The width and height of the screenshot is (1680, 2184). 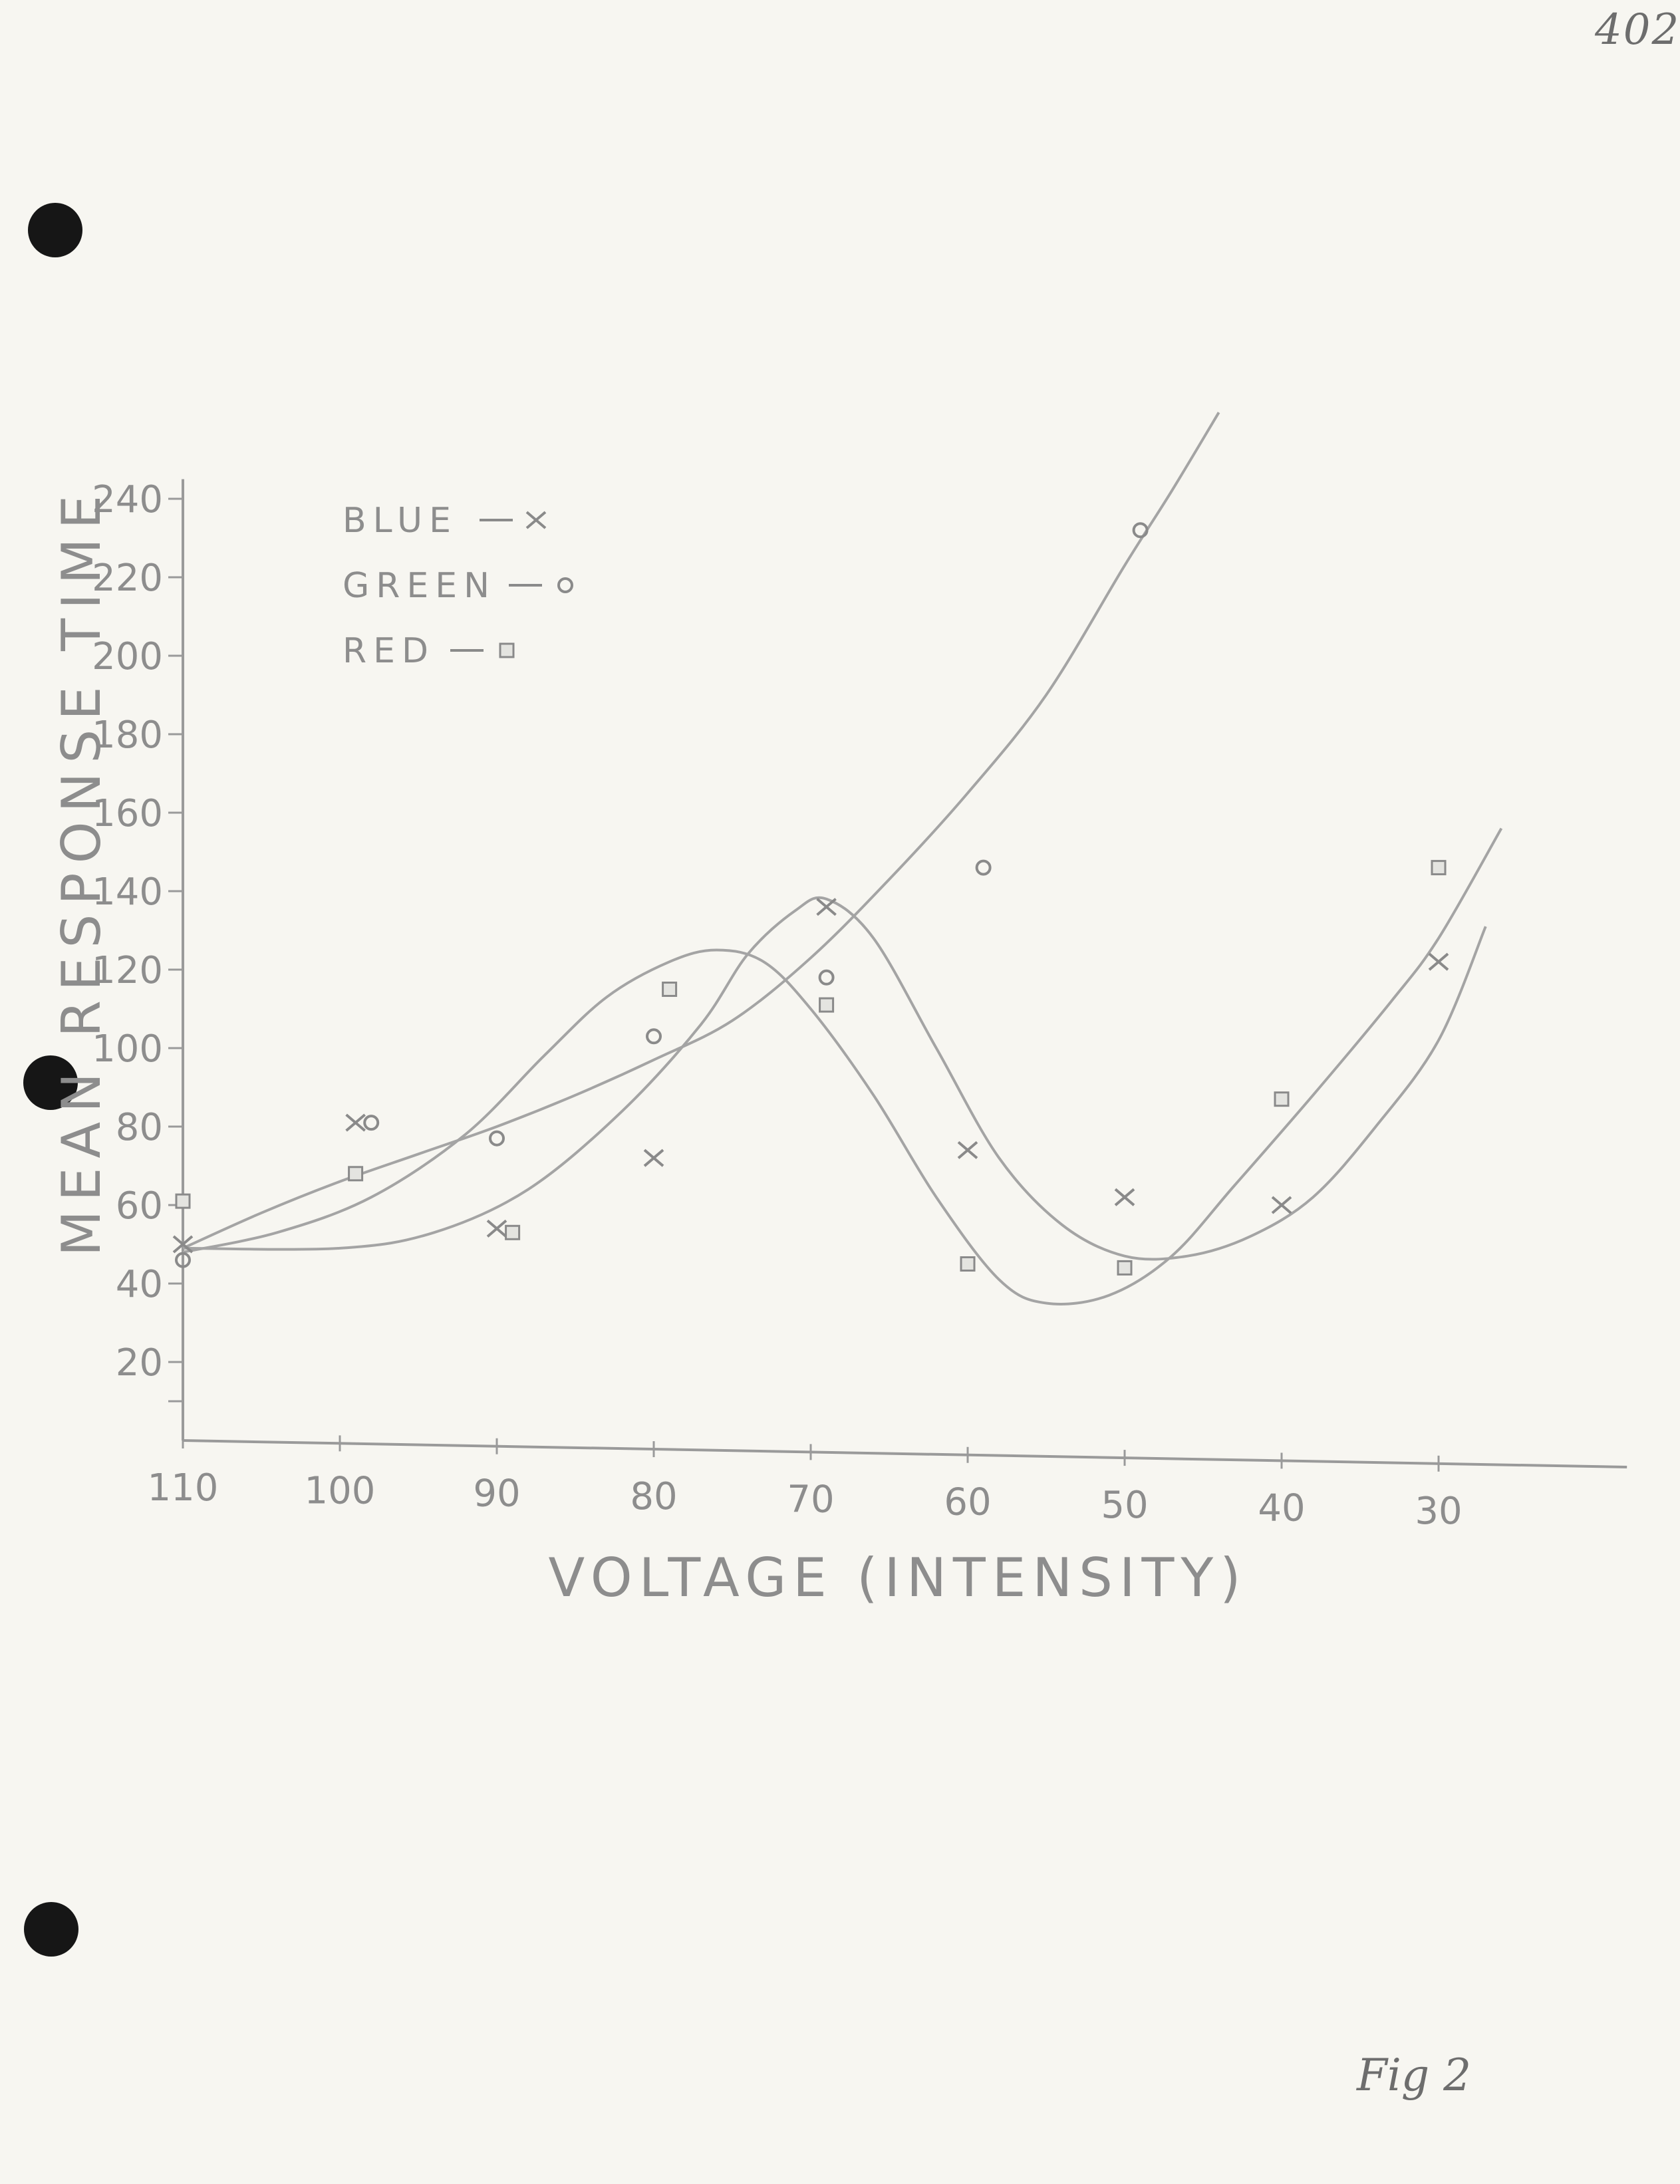 What do you see at coordinates (127, 735) in the screenshot?
I see `y-tick-label: 180` at bounding box center [127, 735].